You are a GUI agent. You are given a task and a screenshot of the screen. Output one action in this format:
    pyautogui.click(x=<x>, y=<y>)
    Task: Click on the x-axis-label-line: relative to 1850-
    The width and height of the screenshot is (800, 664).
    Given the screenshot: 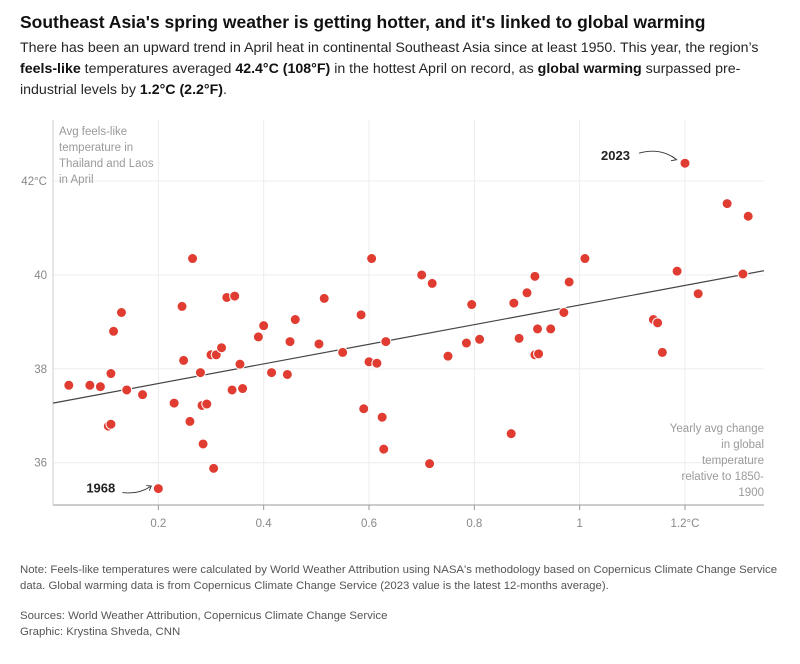 What is the action you would take?
    pyautogui.click(x=723, y=477)
    